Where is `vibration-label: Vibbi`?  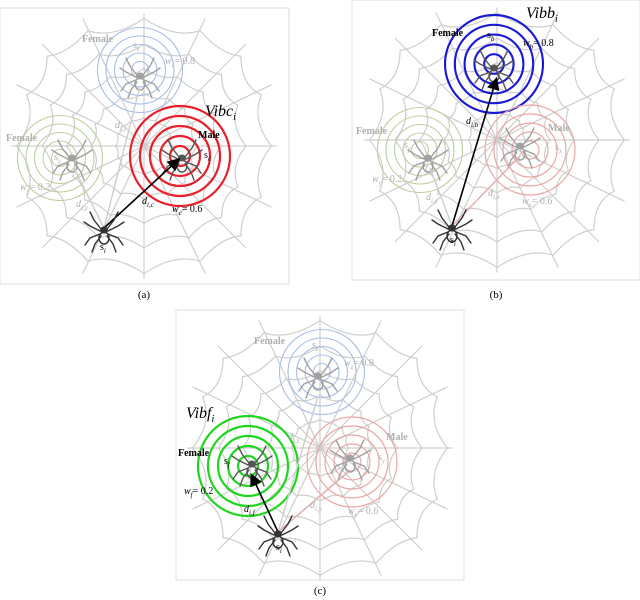 vibration-label: Vibbi is located at coordinates (542, 15).